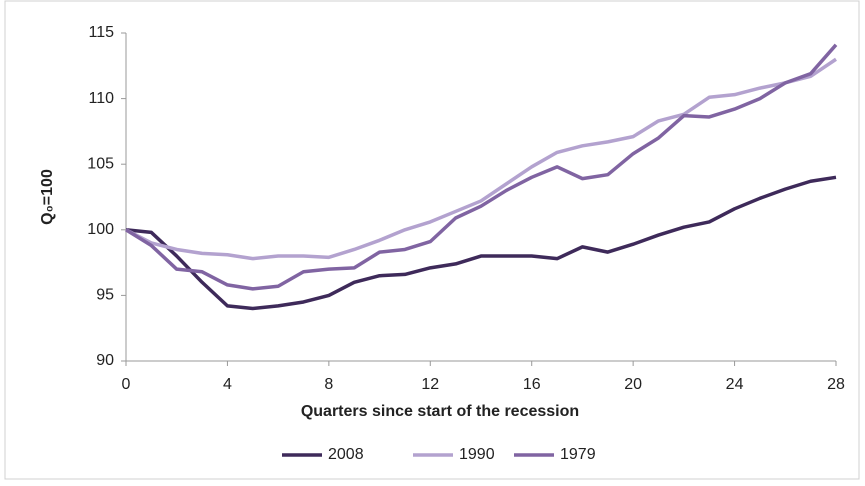  I want to click on y-tick-label: 110, so click(101, 98).